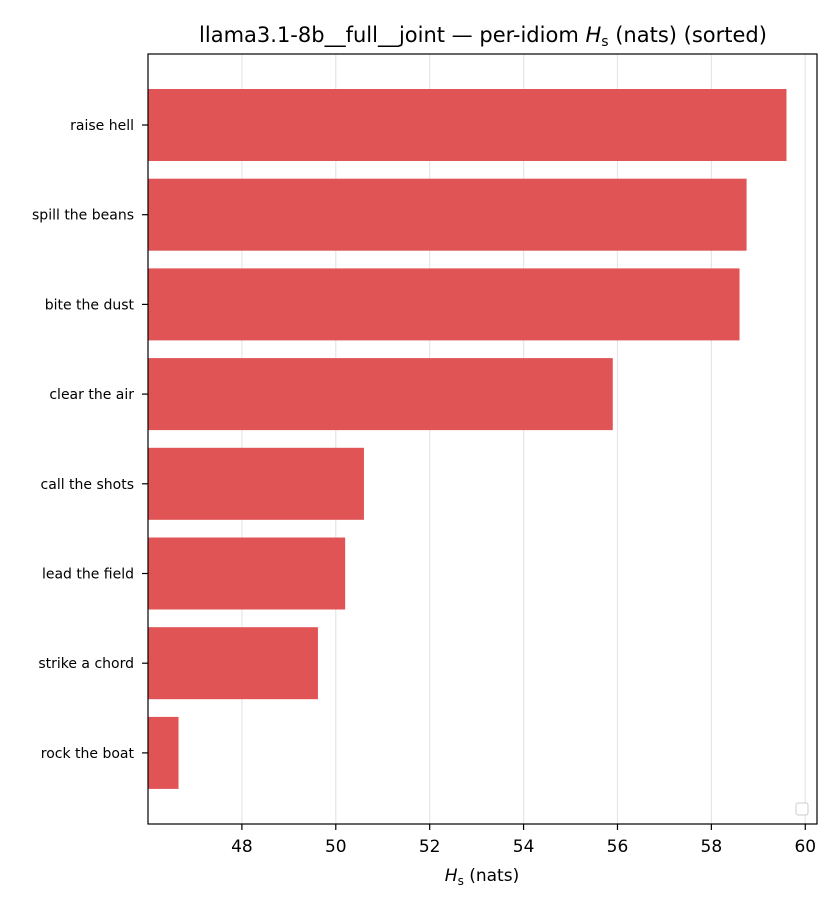  What do you see at coordinates (802, 809) in the screenshot?
I see `legend-box` at bounding box center [802, 809].